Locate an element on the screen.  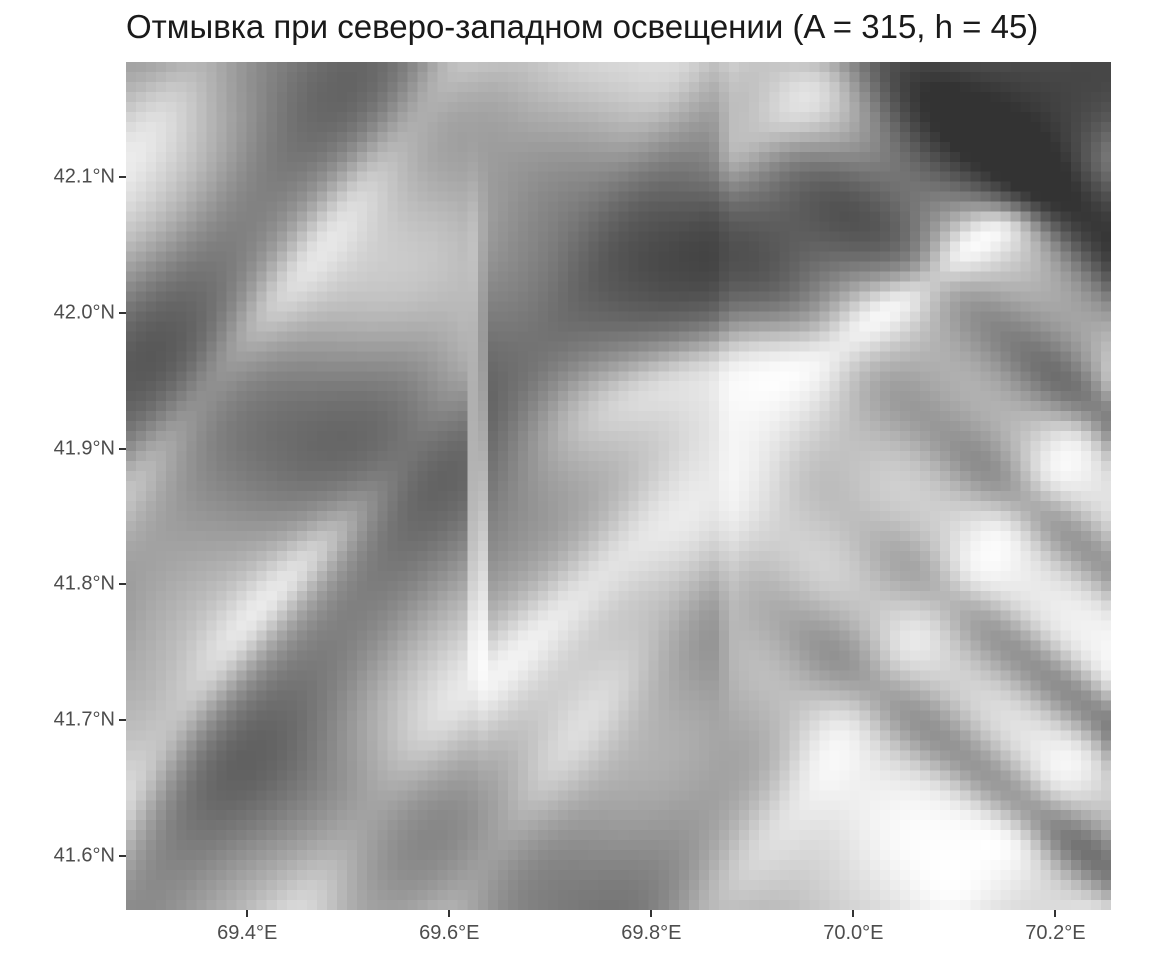
y-tick-label: 41.8°N is located at coordinates (84, 583).